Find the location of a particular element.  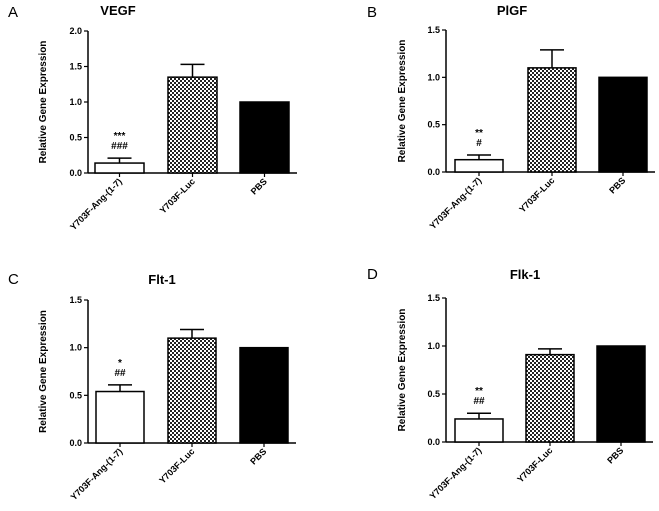

chart-title: Flk-1 is located at coordinates (525, 274).